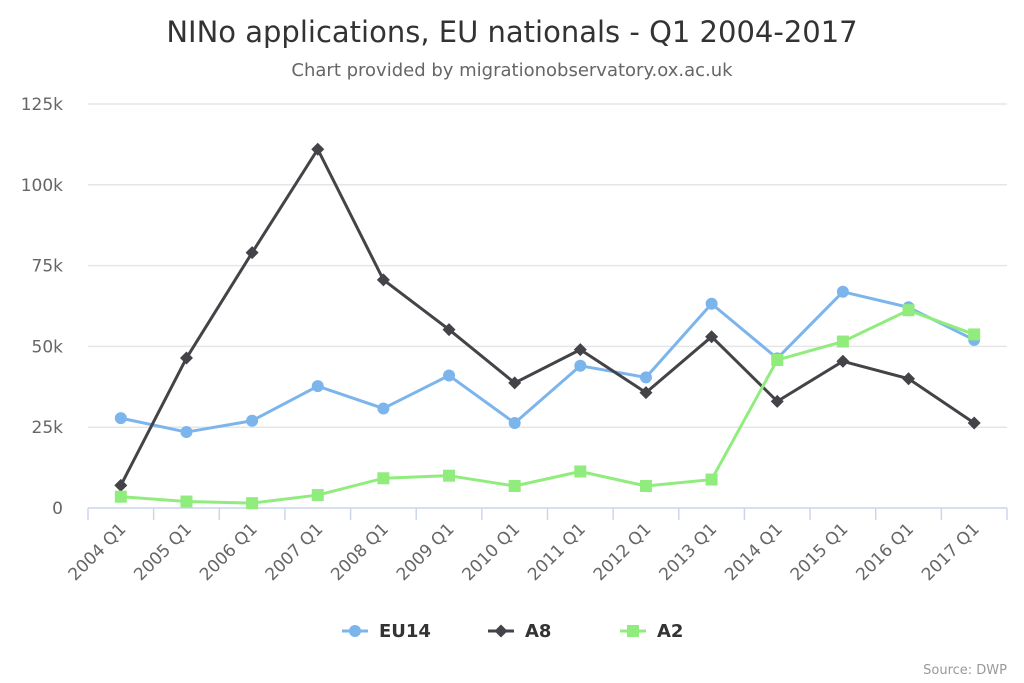 This screenshot has width=1024, height=683. Describe the element at coordinates (48, 267) in the screenshot. I see `y-tick-label: 75k` at that location.